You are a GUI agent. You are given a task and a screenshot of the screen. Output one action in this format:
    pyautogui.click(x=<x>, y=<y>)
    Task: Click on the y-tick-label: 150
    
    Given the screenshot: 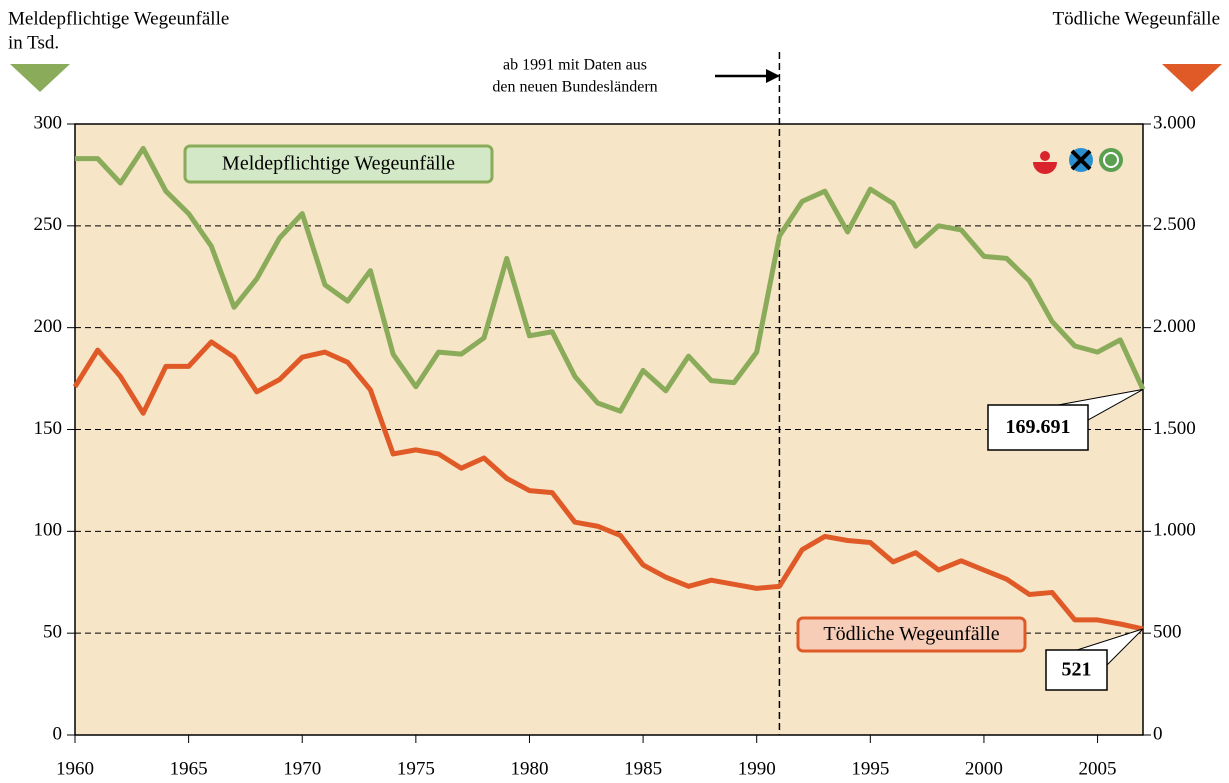 What is the action you would take?
    pyautogui.click(x=48, y=428)
    